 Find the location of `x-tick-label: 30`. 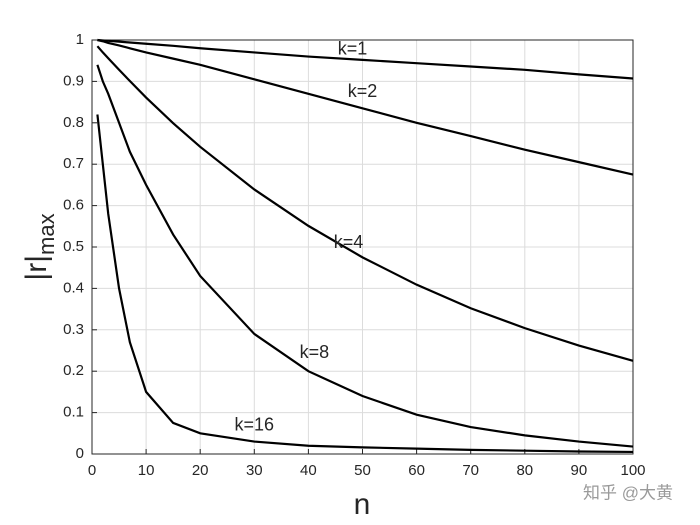

x-tick-label: 30 is located at coordinates (254, 470).